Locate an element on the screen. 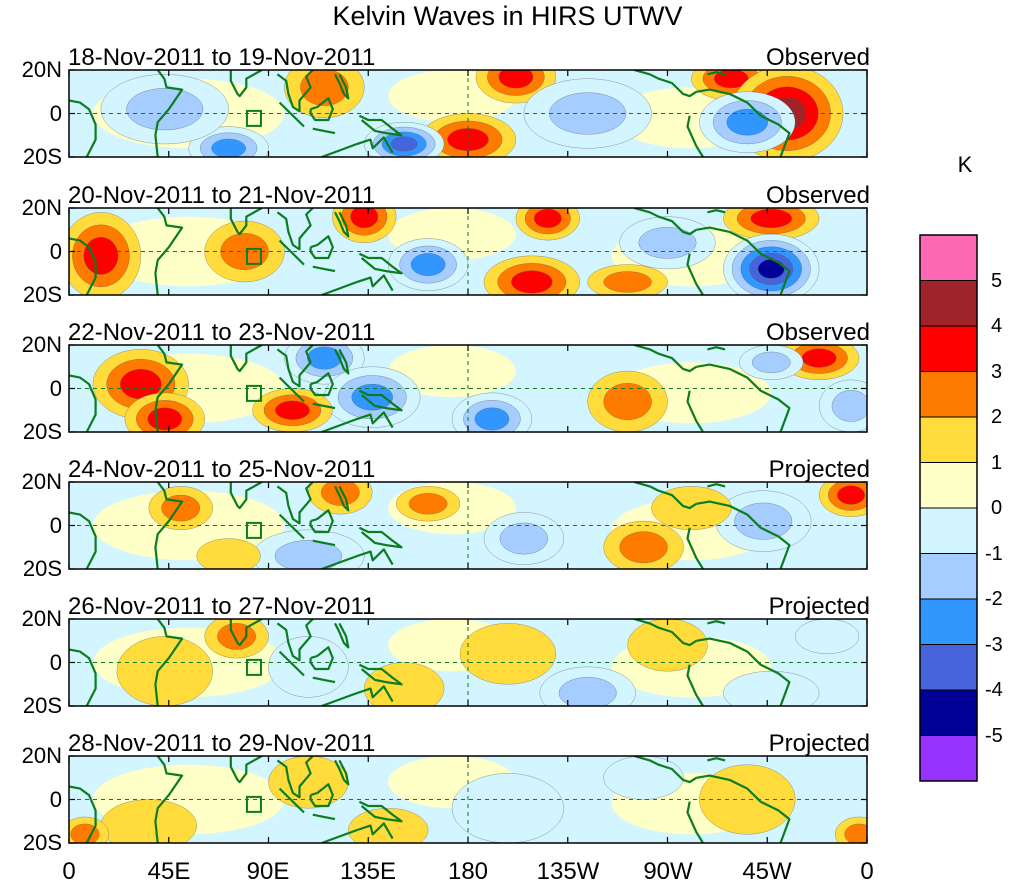  colorbar-units: K is located at coordinates (965, 164).